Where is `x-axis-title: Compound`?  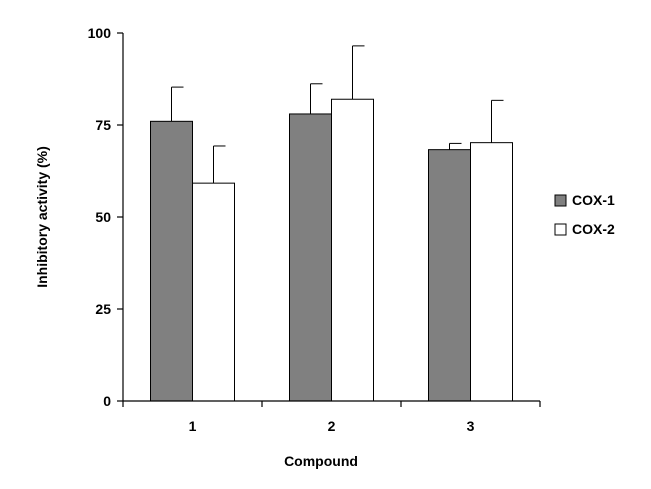
x-axis-title: Compound is located at coordinates (321, 461).